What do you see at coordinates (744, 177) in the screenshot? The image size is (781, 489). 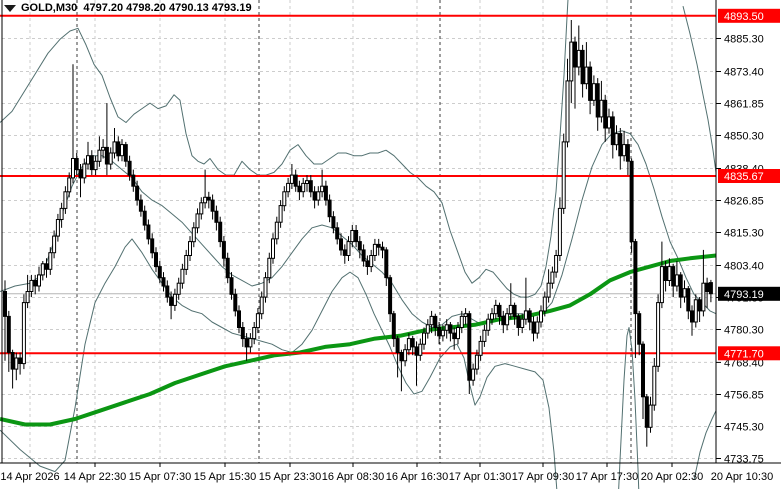 I see `svg-text: 4835.67` at bounding box center [744, 177].